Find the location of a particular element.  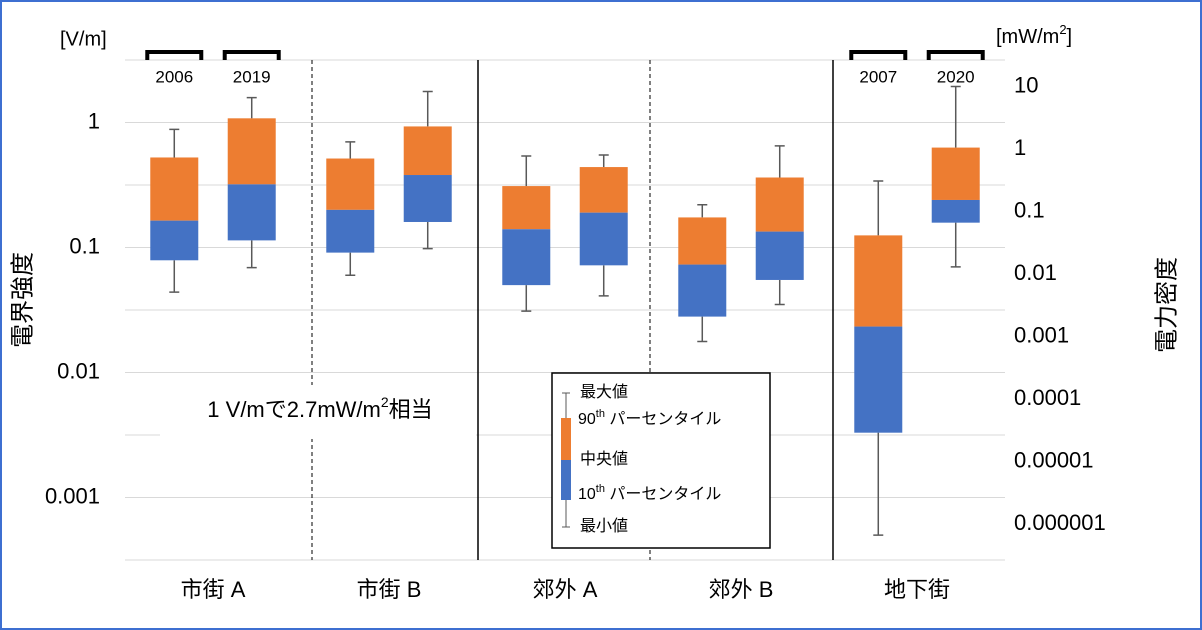

y2-tick-label: 0.000001 is located at coordinates (1060, 522).